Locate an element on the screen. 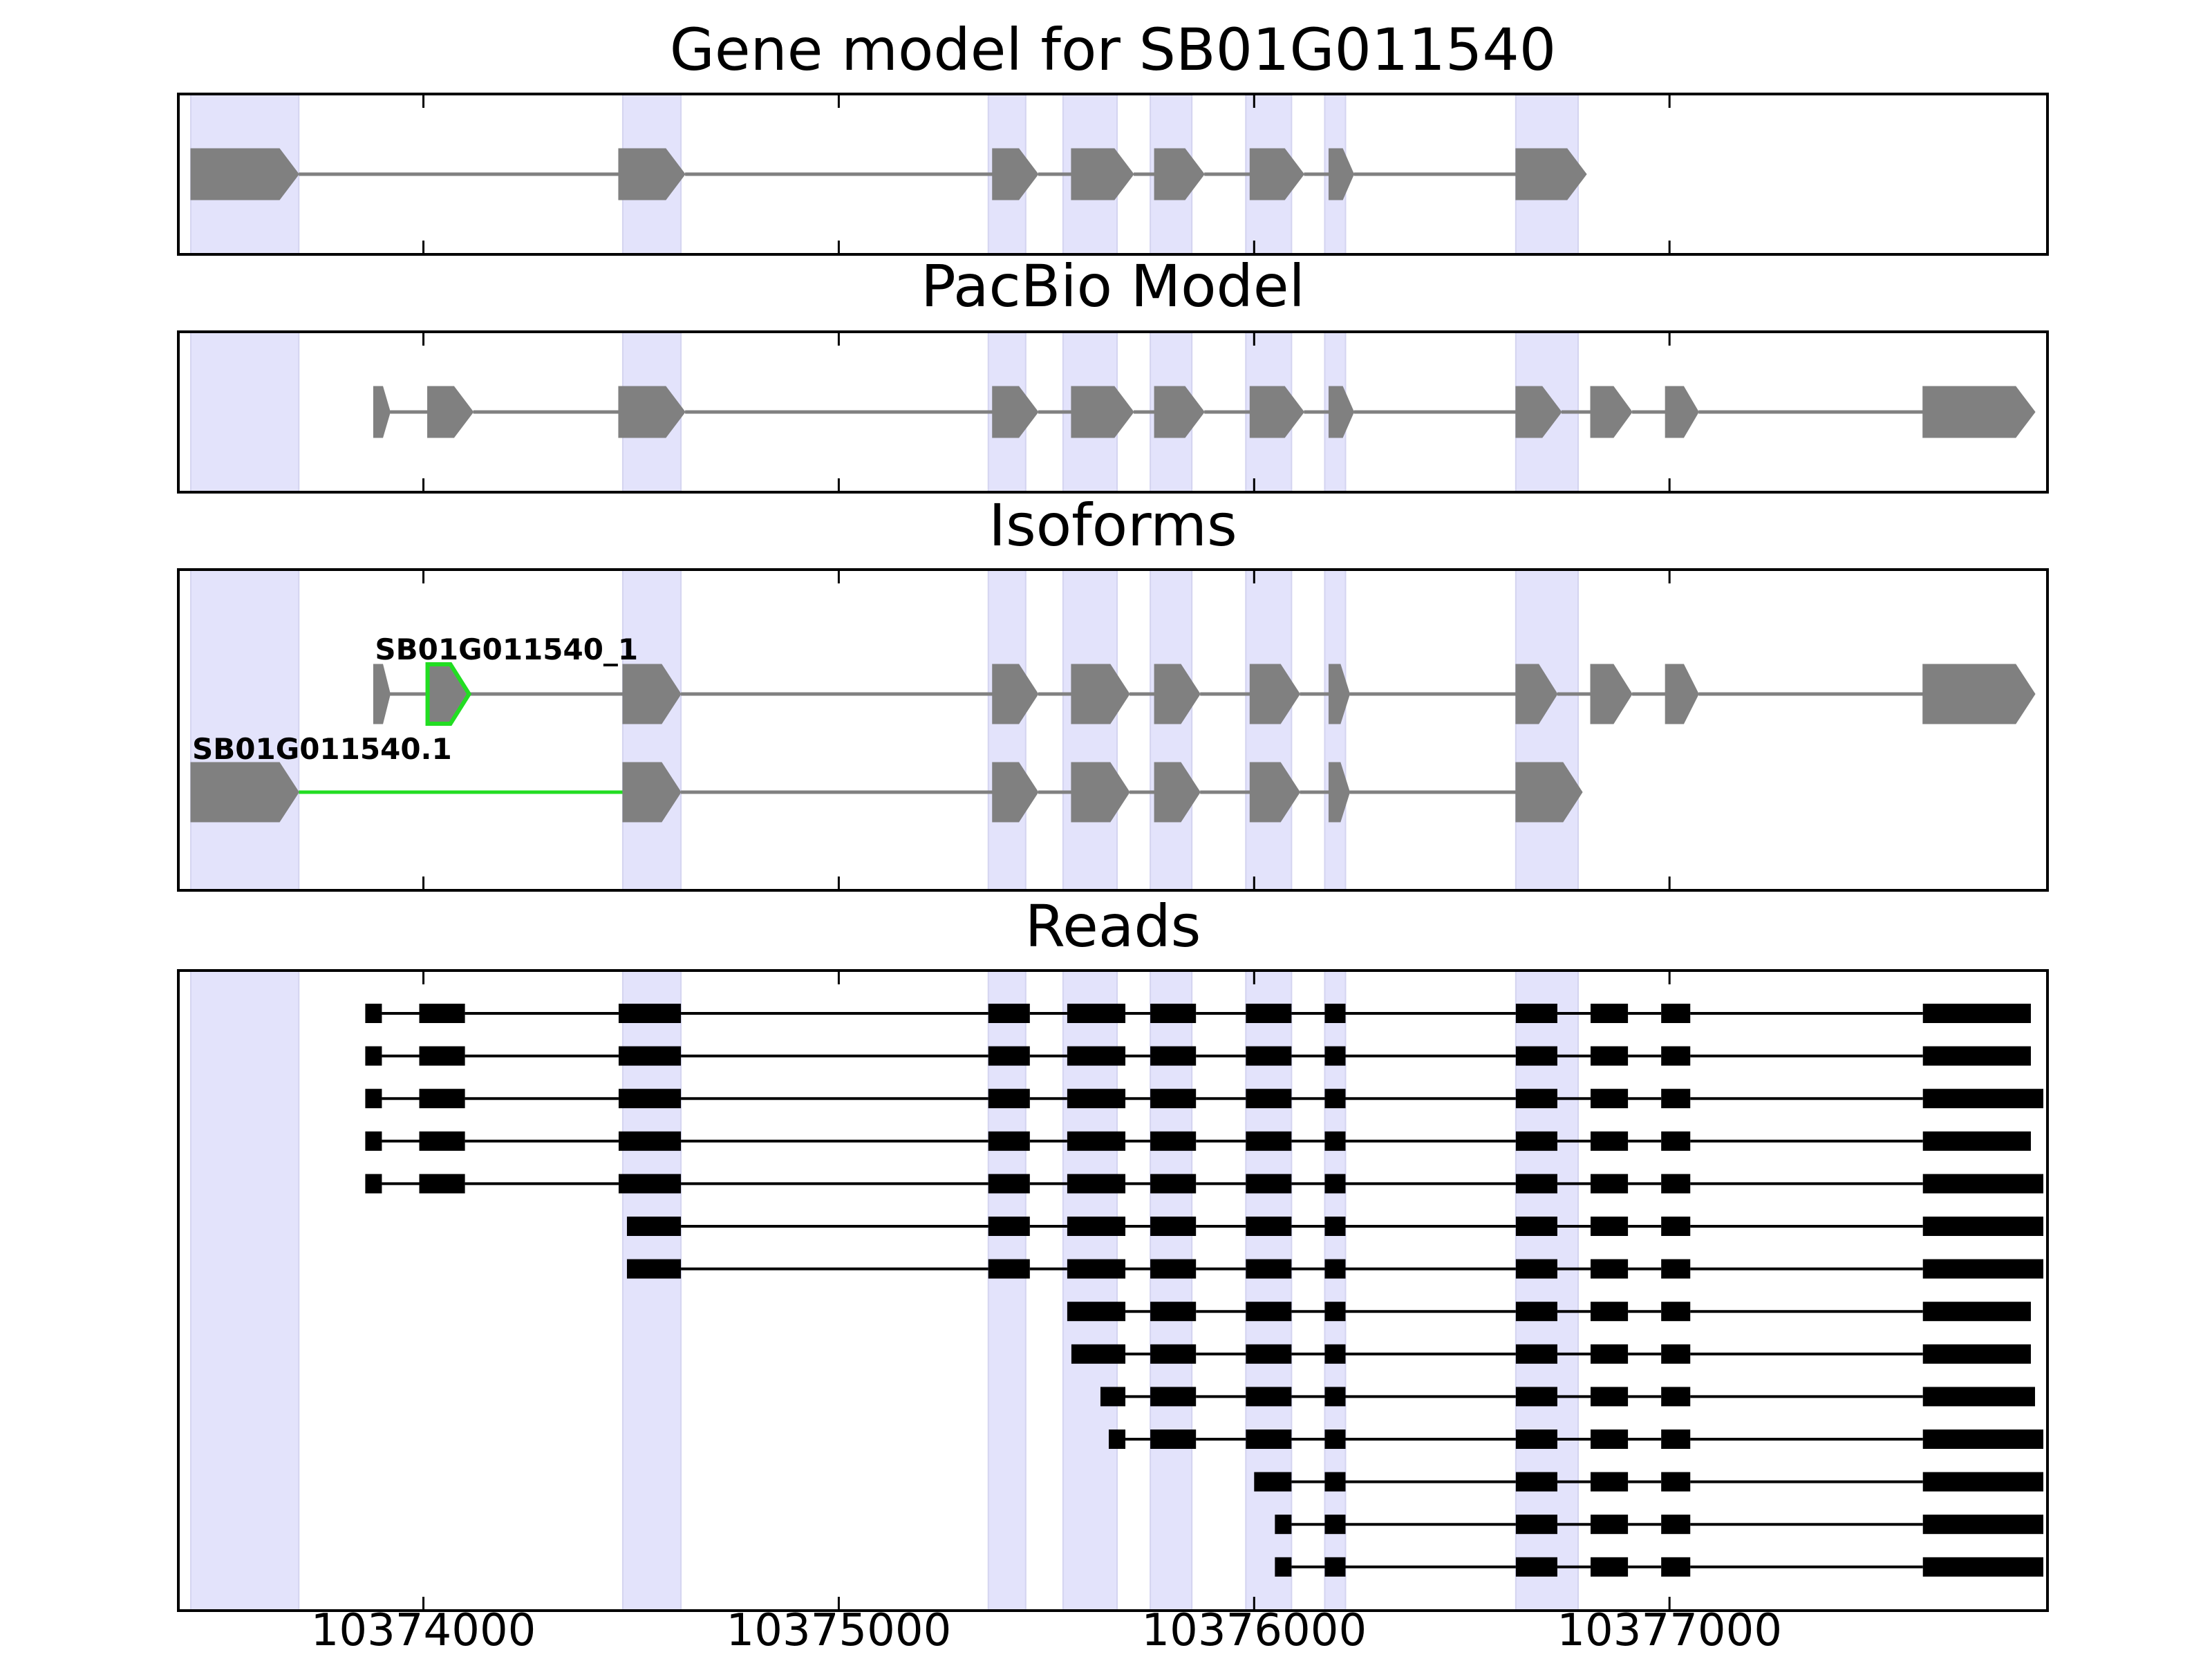 The width and height of the screenshot is (2212, 1659). transcript-track is located at coordinates (889, 174).